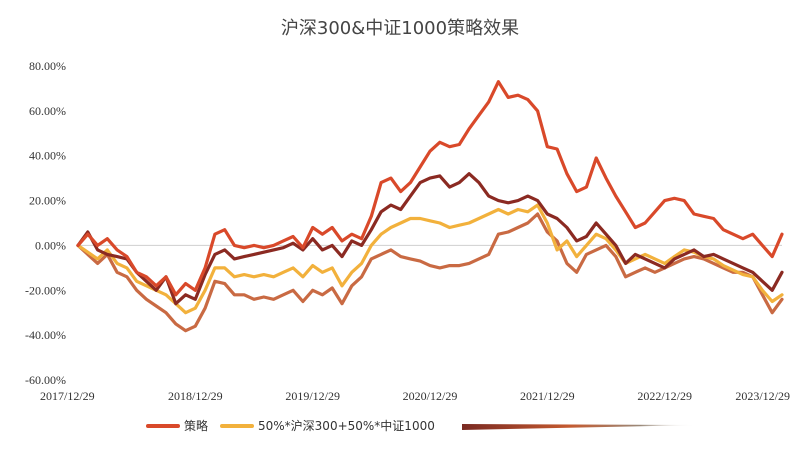  I want to click on y-tick-label: 20.00%, so click(47, 201).